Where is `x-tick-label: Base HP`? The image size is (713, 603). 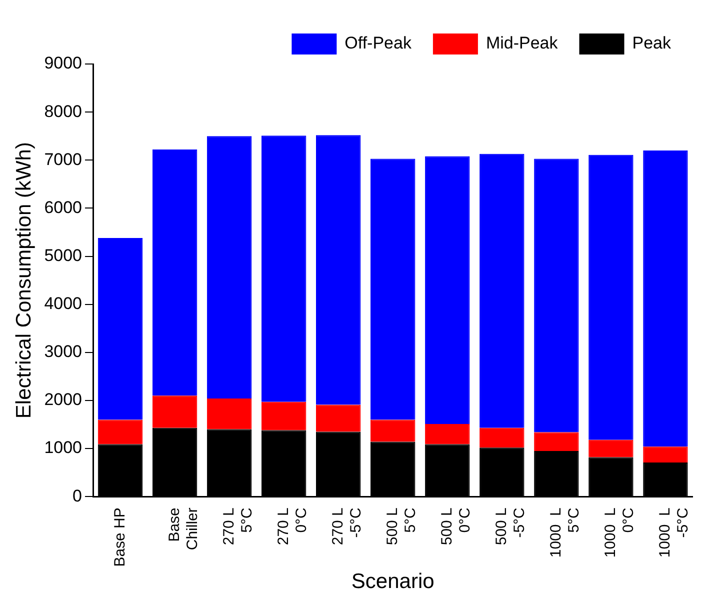 x-tick-label: Base HP is located at coordinates (119, 537).